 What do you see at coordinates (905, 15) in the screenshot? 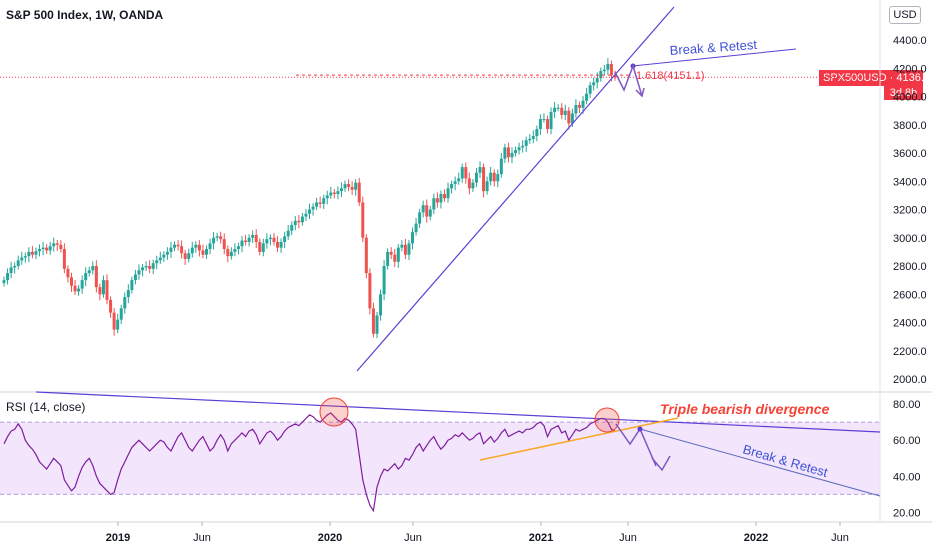
I see `currency-button: USD` at bounding box center [905, 15].